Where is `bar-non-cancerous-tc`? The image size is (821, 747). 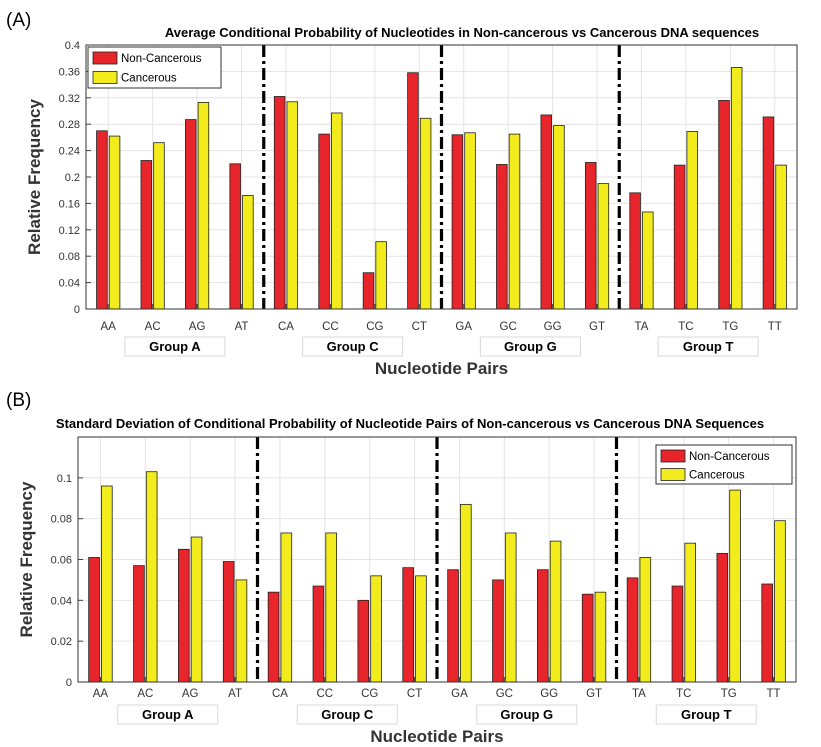
bar-non-cancerous-tc is located at coordinates (679, 237).